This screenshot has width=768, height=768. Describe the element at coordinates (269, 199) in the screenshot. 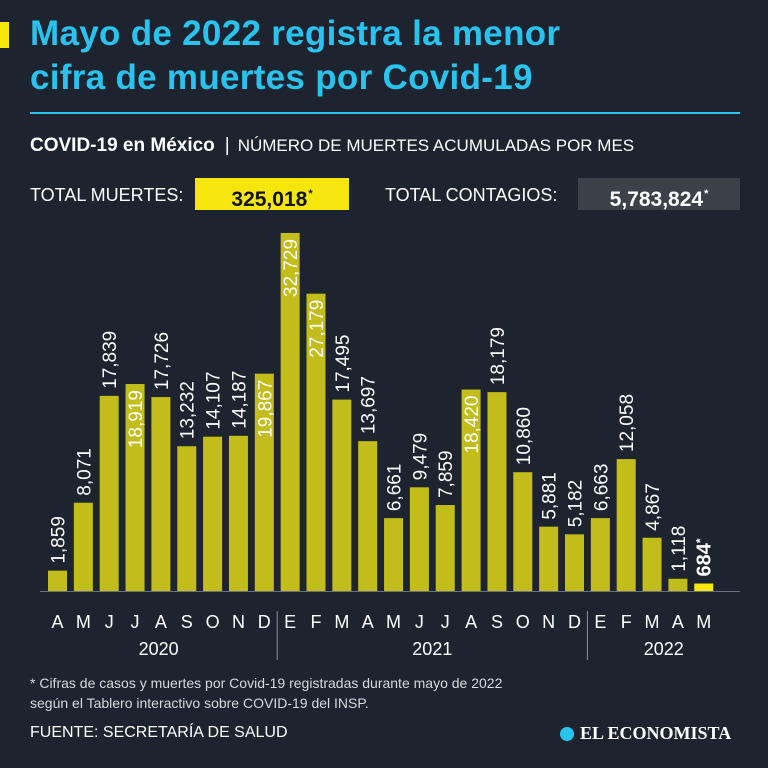

I see `total-deaths-value: 325,018` at that location.